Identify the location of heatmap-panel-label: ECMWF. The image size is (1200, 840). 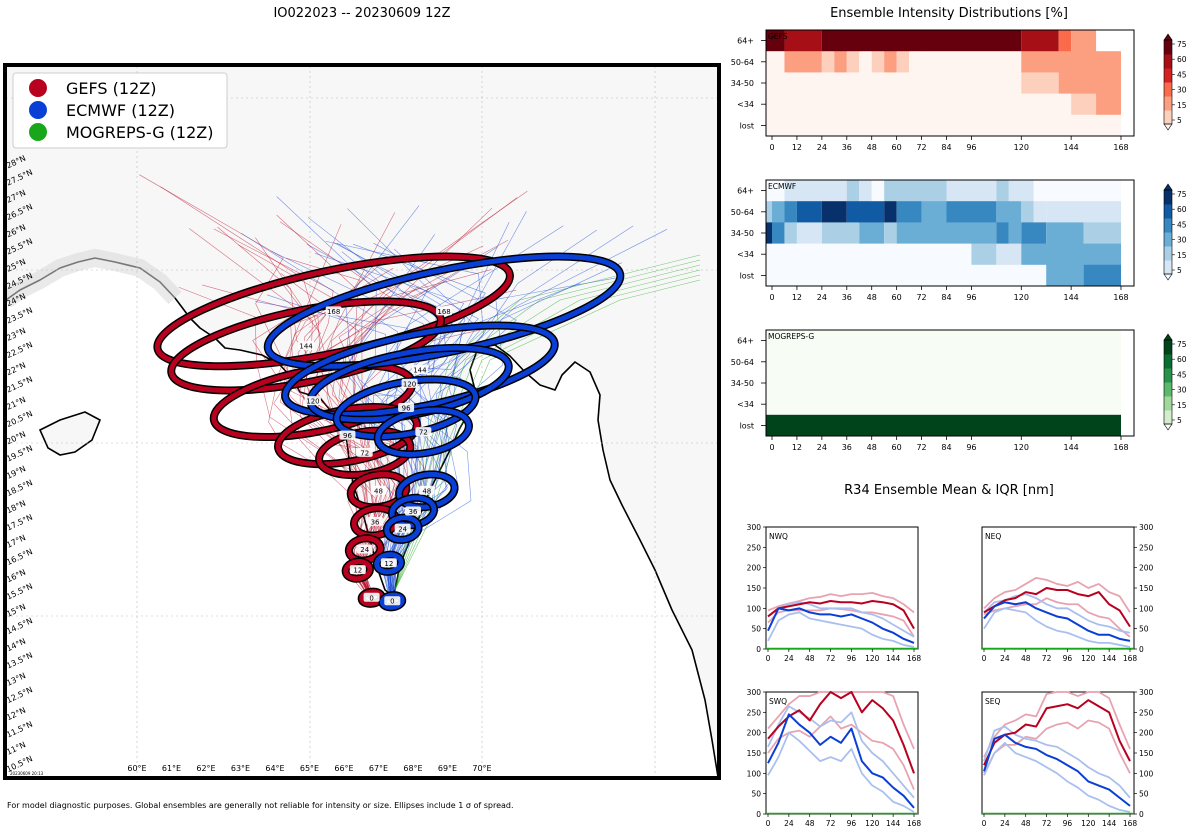
(782, 186).